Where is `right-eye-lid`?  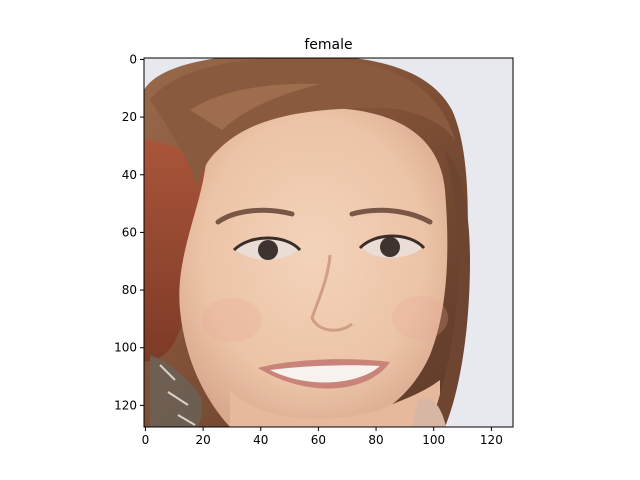
right-eye-lid is located at coordinates (392, 242).